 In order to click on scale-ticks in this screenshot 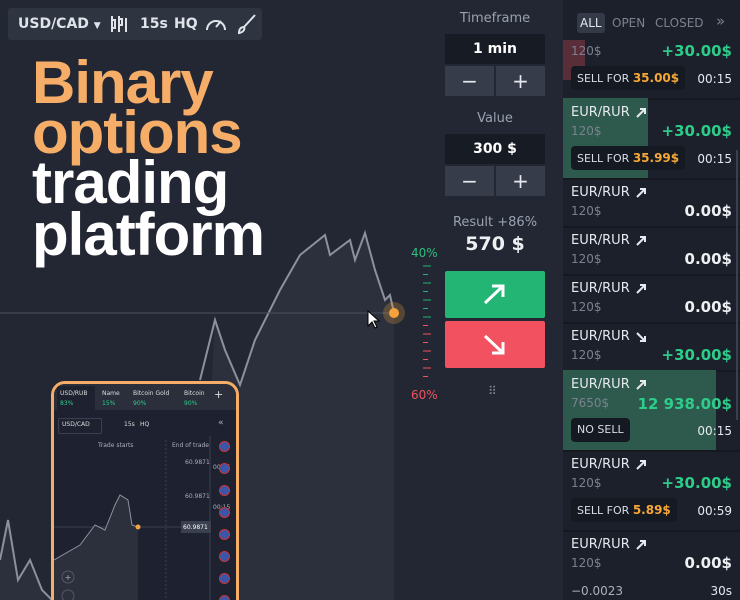, I will do `click(427, 321)`.